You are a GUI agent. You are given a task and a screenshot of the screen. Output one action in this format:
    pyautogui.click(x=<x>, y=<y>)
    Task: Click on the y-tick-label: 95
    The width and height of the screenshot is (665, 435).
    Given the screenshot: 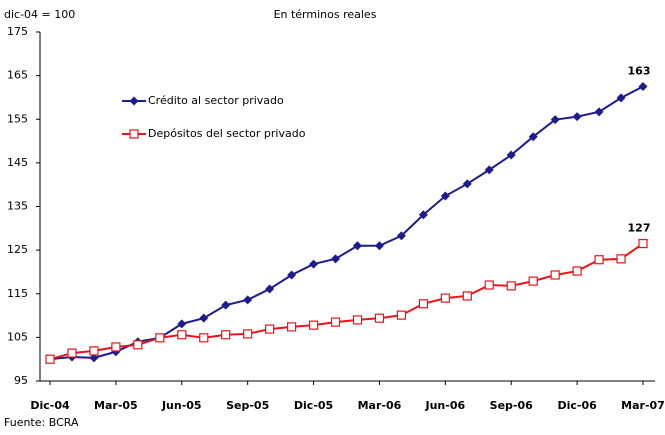 What is the action you would take?
    pyautogui.click(x=21, y=380)
    